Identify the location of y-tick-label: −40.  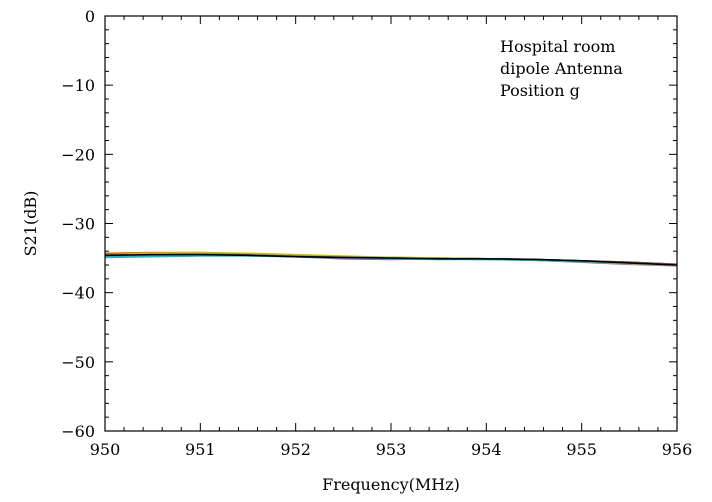
(78, 293).